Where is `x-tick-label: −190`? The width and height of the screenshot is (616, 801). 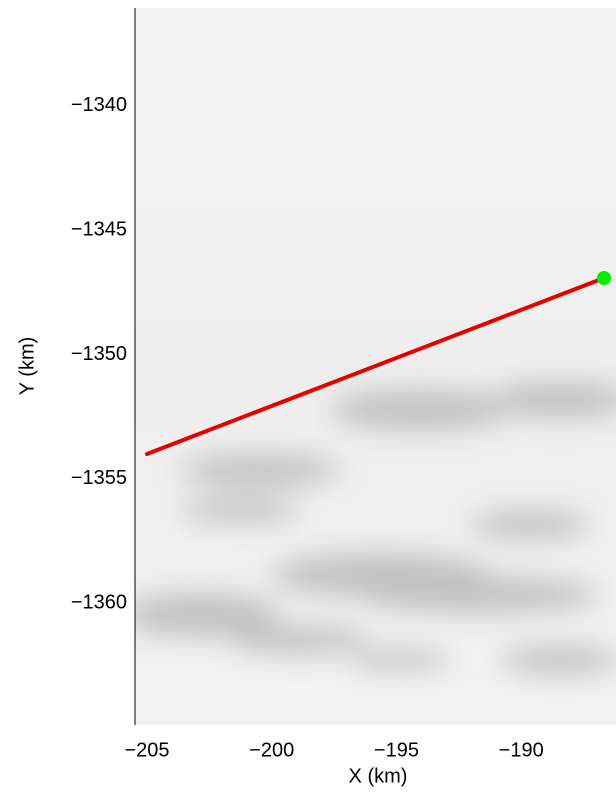
x-tick-label: −190 is located at coordinates (521, 750).